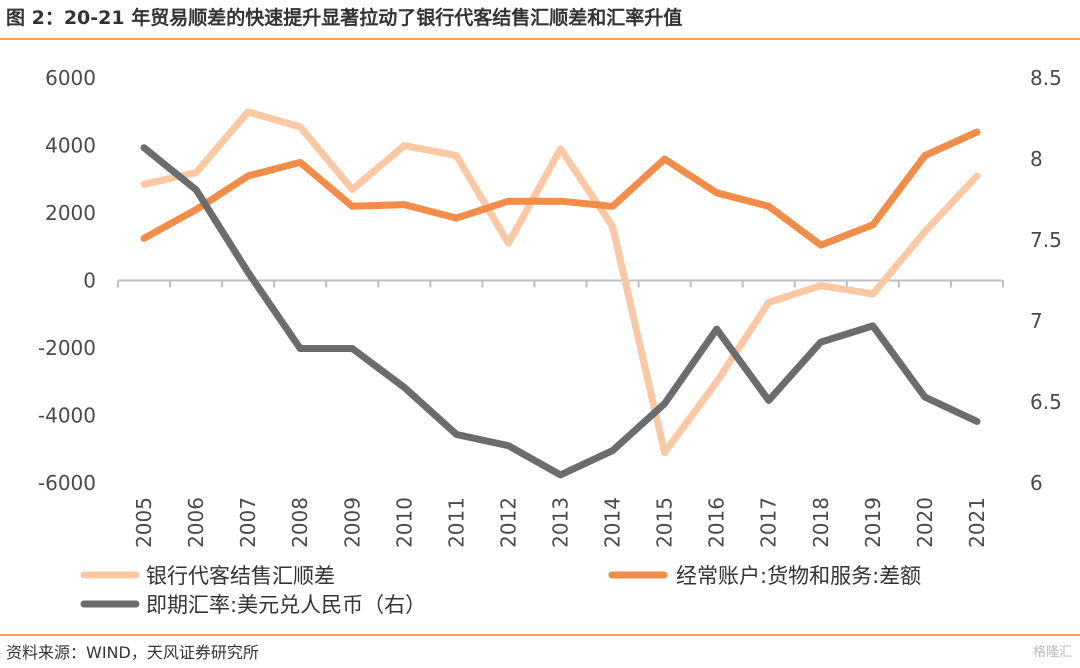 The height and width of the screenshot is (668, 1080). I want to click on y-right-tick-label: 6, so click(1036, 483).